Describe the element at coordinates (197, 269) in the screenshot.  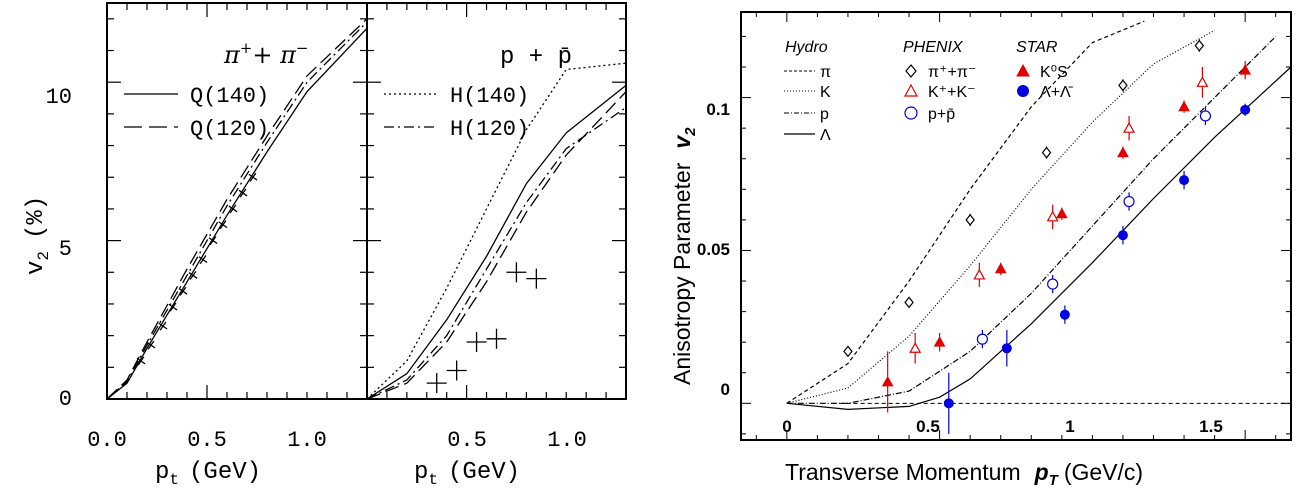
I see `left-data-markers` at that location.